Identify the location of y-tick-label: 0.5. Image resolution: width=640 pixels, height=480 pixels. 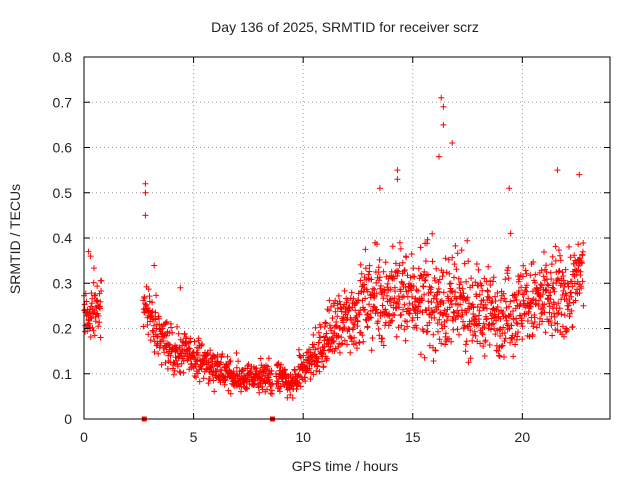
(63, 193).